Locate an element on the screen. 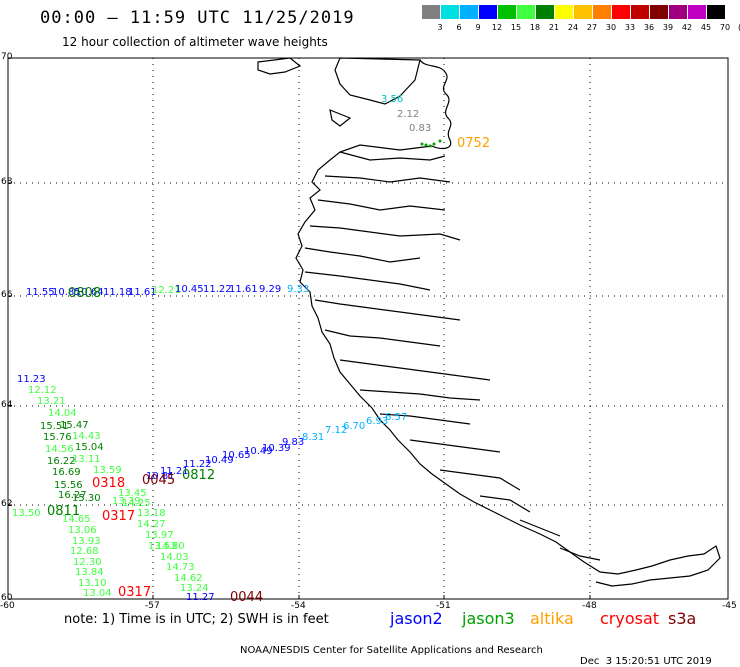 Image resolution: width=740 pixels, height=667 pixels. wave-height-label: 9.83 is located at coordinates (293, 442).